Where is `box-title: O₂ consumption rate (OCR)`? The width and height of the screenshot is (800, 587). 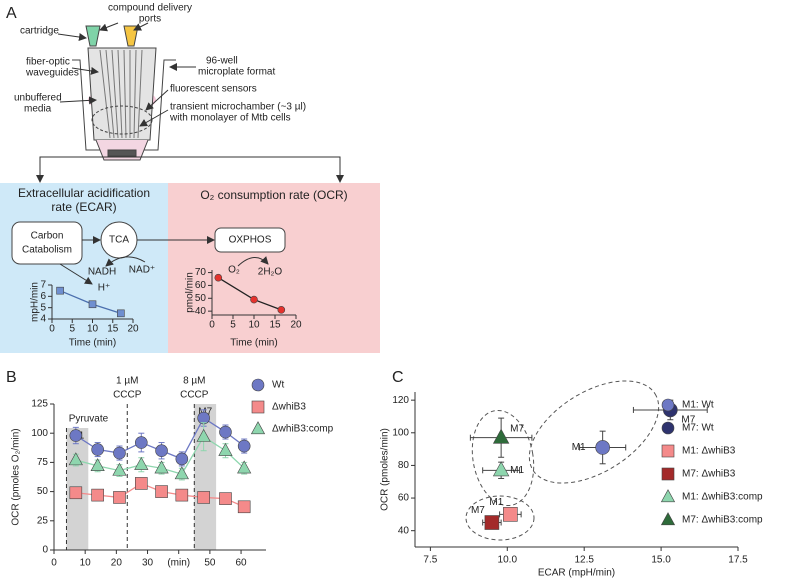 box-title: O₂ consumption rate (OCR) is located at coordinates (273, 195).